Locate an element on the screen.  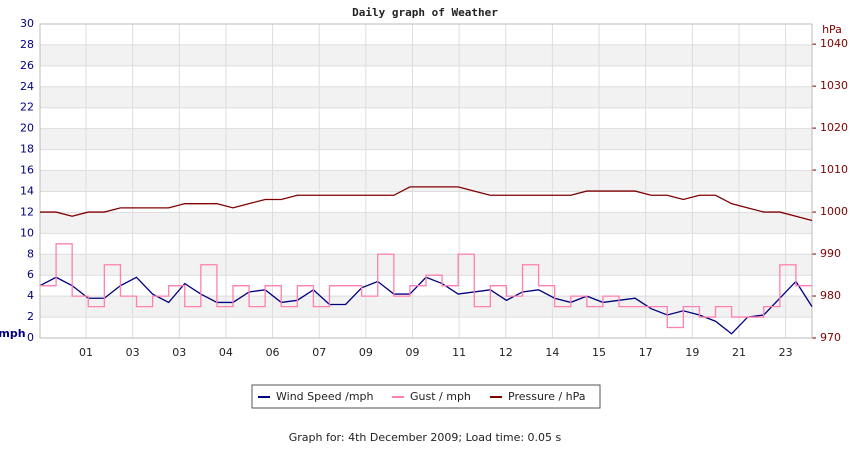
y2-tick-label: 1010 is located at coordinates (834, 169).